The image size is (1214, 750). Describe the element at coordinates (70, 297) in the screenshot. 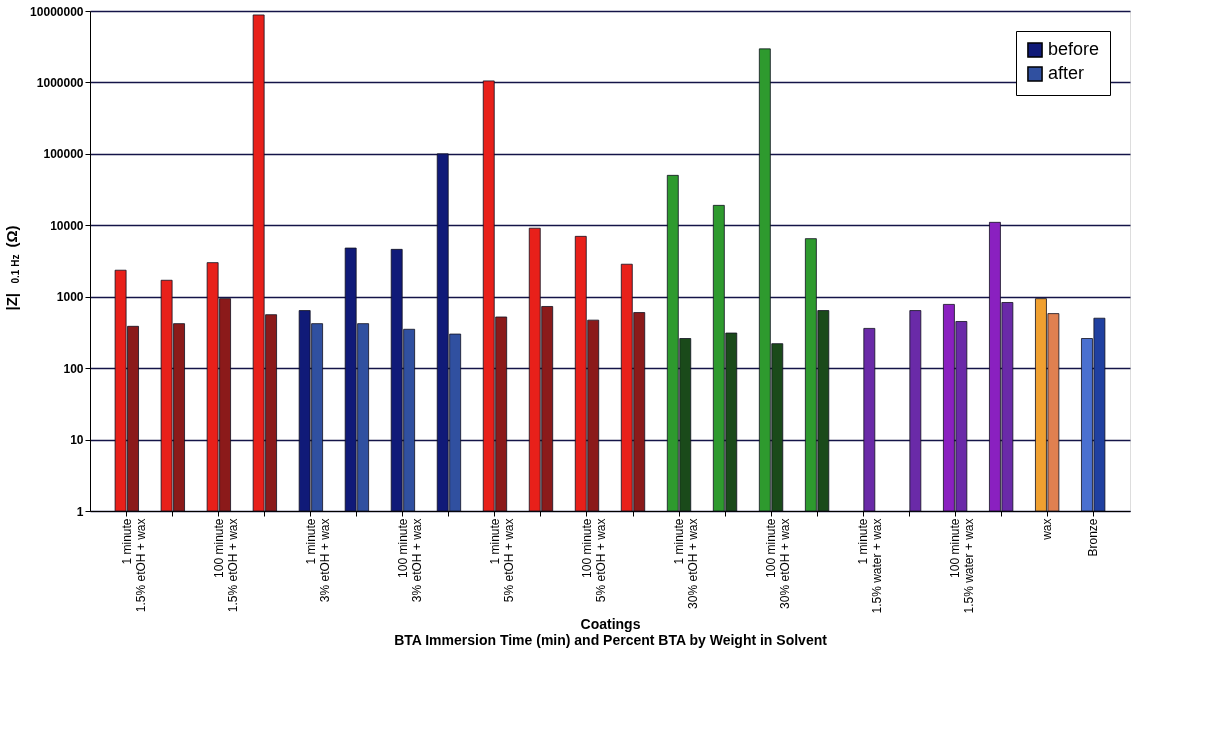

I see `y-tick-label: 1000` at that location.